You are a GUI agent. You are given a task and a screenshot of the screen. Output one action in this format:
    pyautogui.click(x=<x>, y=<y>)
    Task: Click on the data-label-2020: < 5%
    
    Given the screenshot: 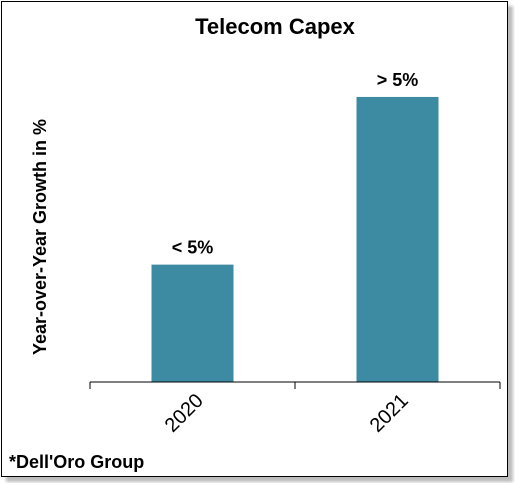 What is the action you would take?
    pyautogui.click(x=193, y=248)
    